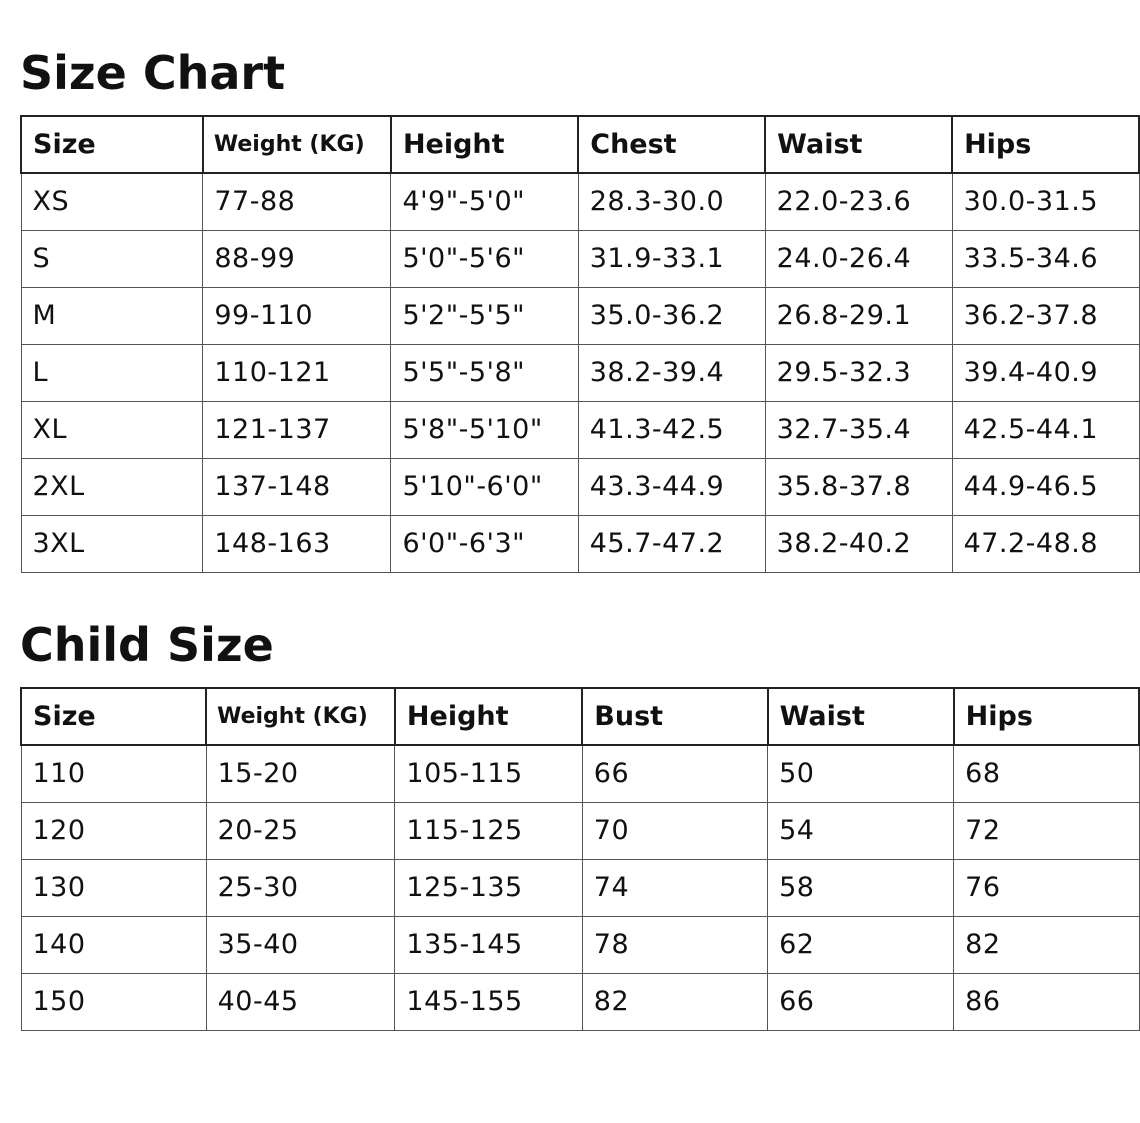  Describe the element at coordinates (300, 773) in the screenshot. I see `table-cell: 15-20` at that location.